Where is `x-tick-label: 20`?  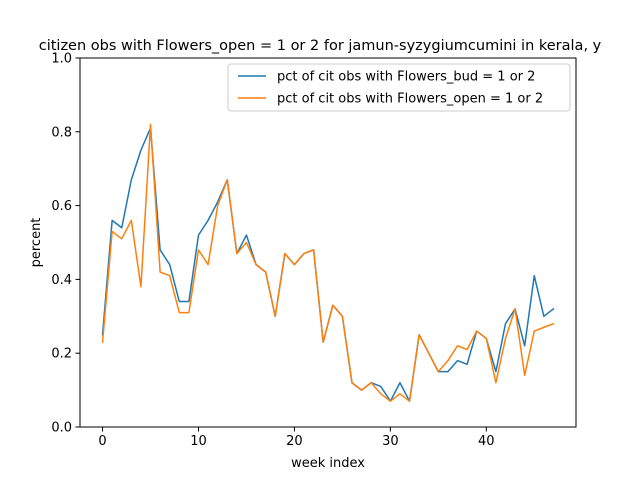
x-tick-label: 20 is located at coordinates (294, 441).